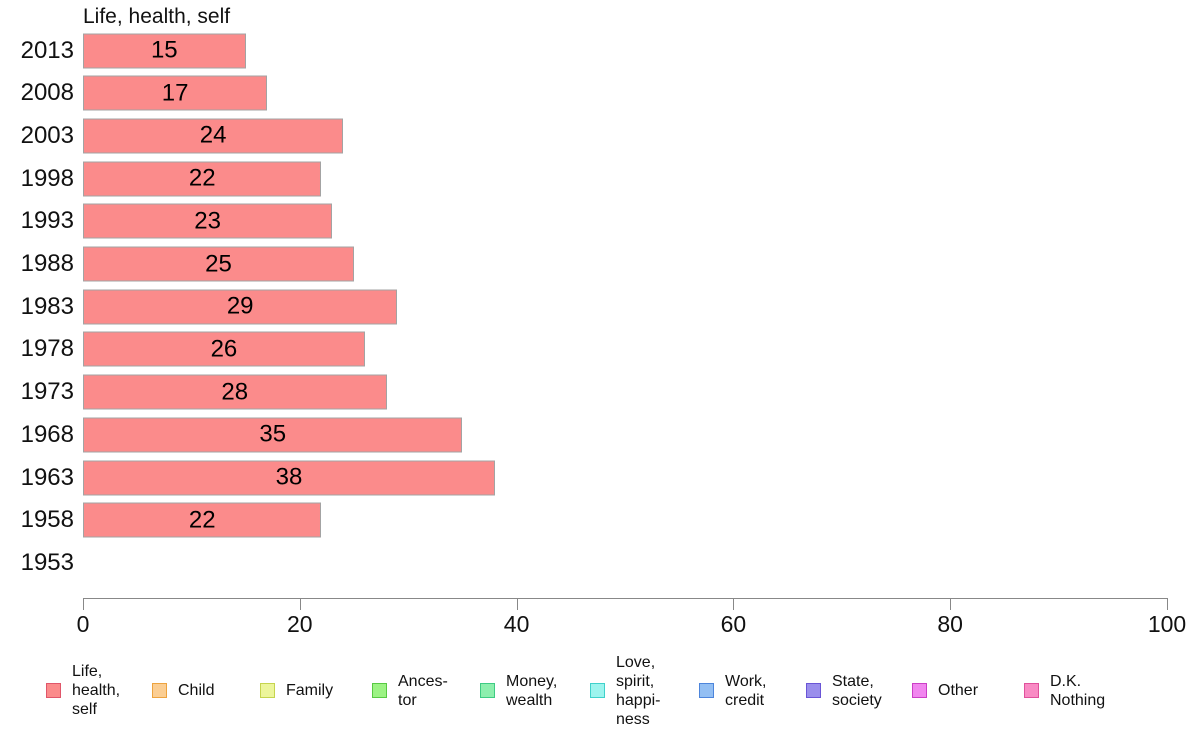  I want to click on legend-item: Ances- tor, so click(410, 690).